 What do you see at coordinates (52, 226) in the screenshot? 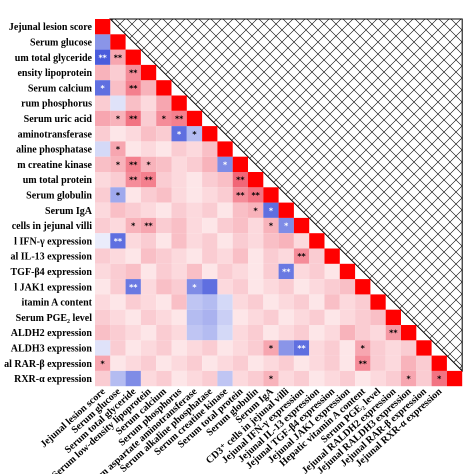
I see `row-label: cells in jejunal villi` at bounding box center [52, 226].